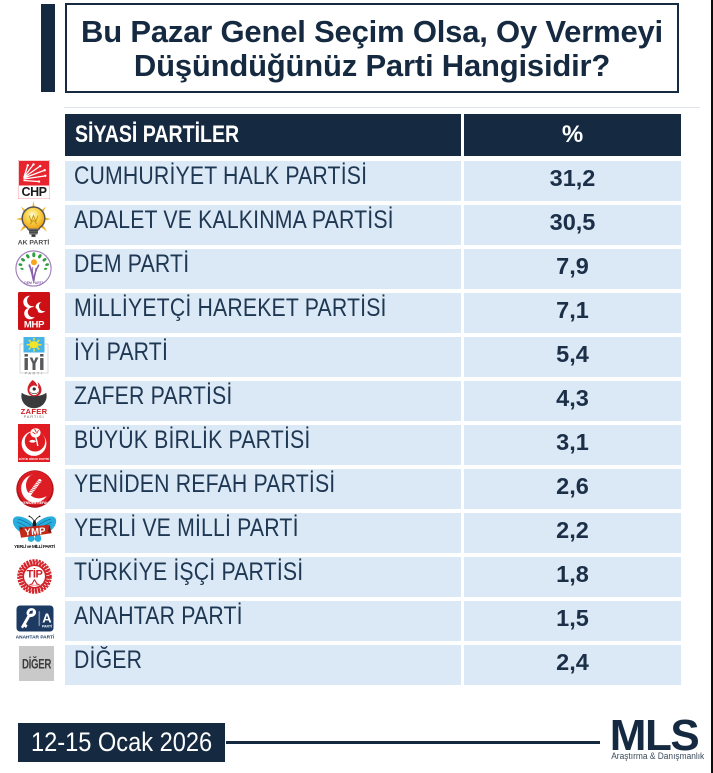 The width and height of the screenshot is (713, 773). Describe the element at coordinates (35, 574) in the screenshot. I see `svg-text: TİP` at that location.